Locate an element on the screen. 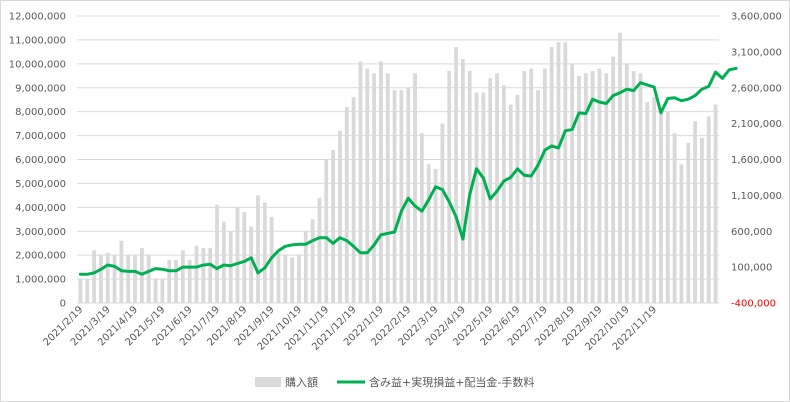 The width and height of the screenshot is (790, 402). left-axis-tick-label: 7,000,000 is located at coordinates (40, 136).